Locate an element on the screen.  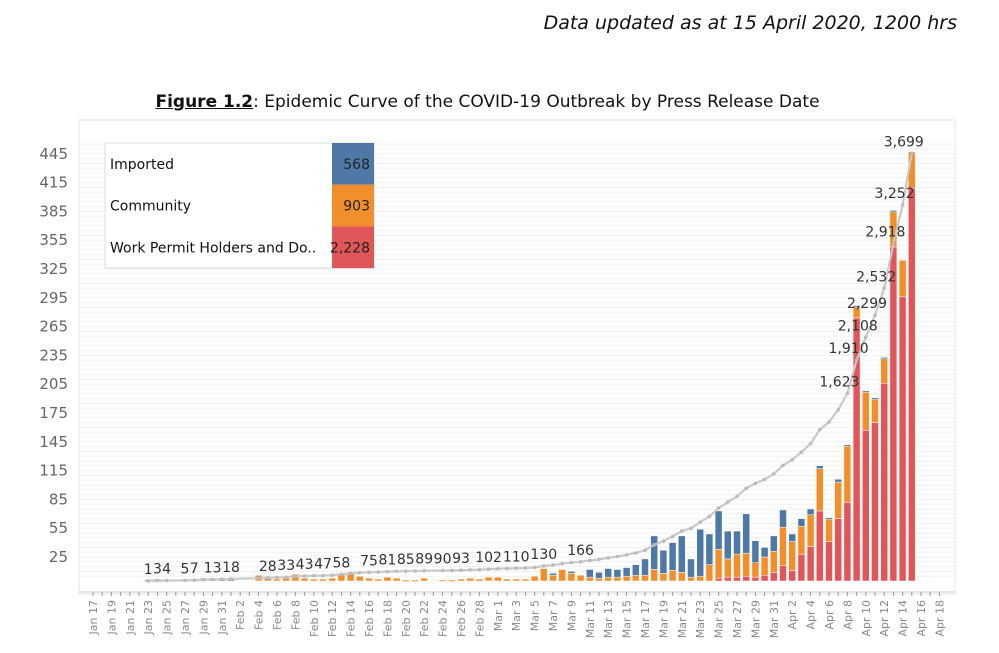
cumulative-label: 3,699 is located at coordinates (904, 142).